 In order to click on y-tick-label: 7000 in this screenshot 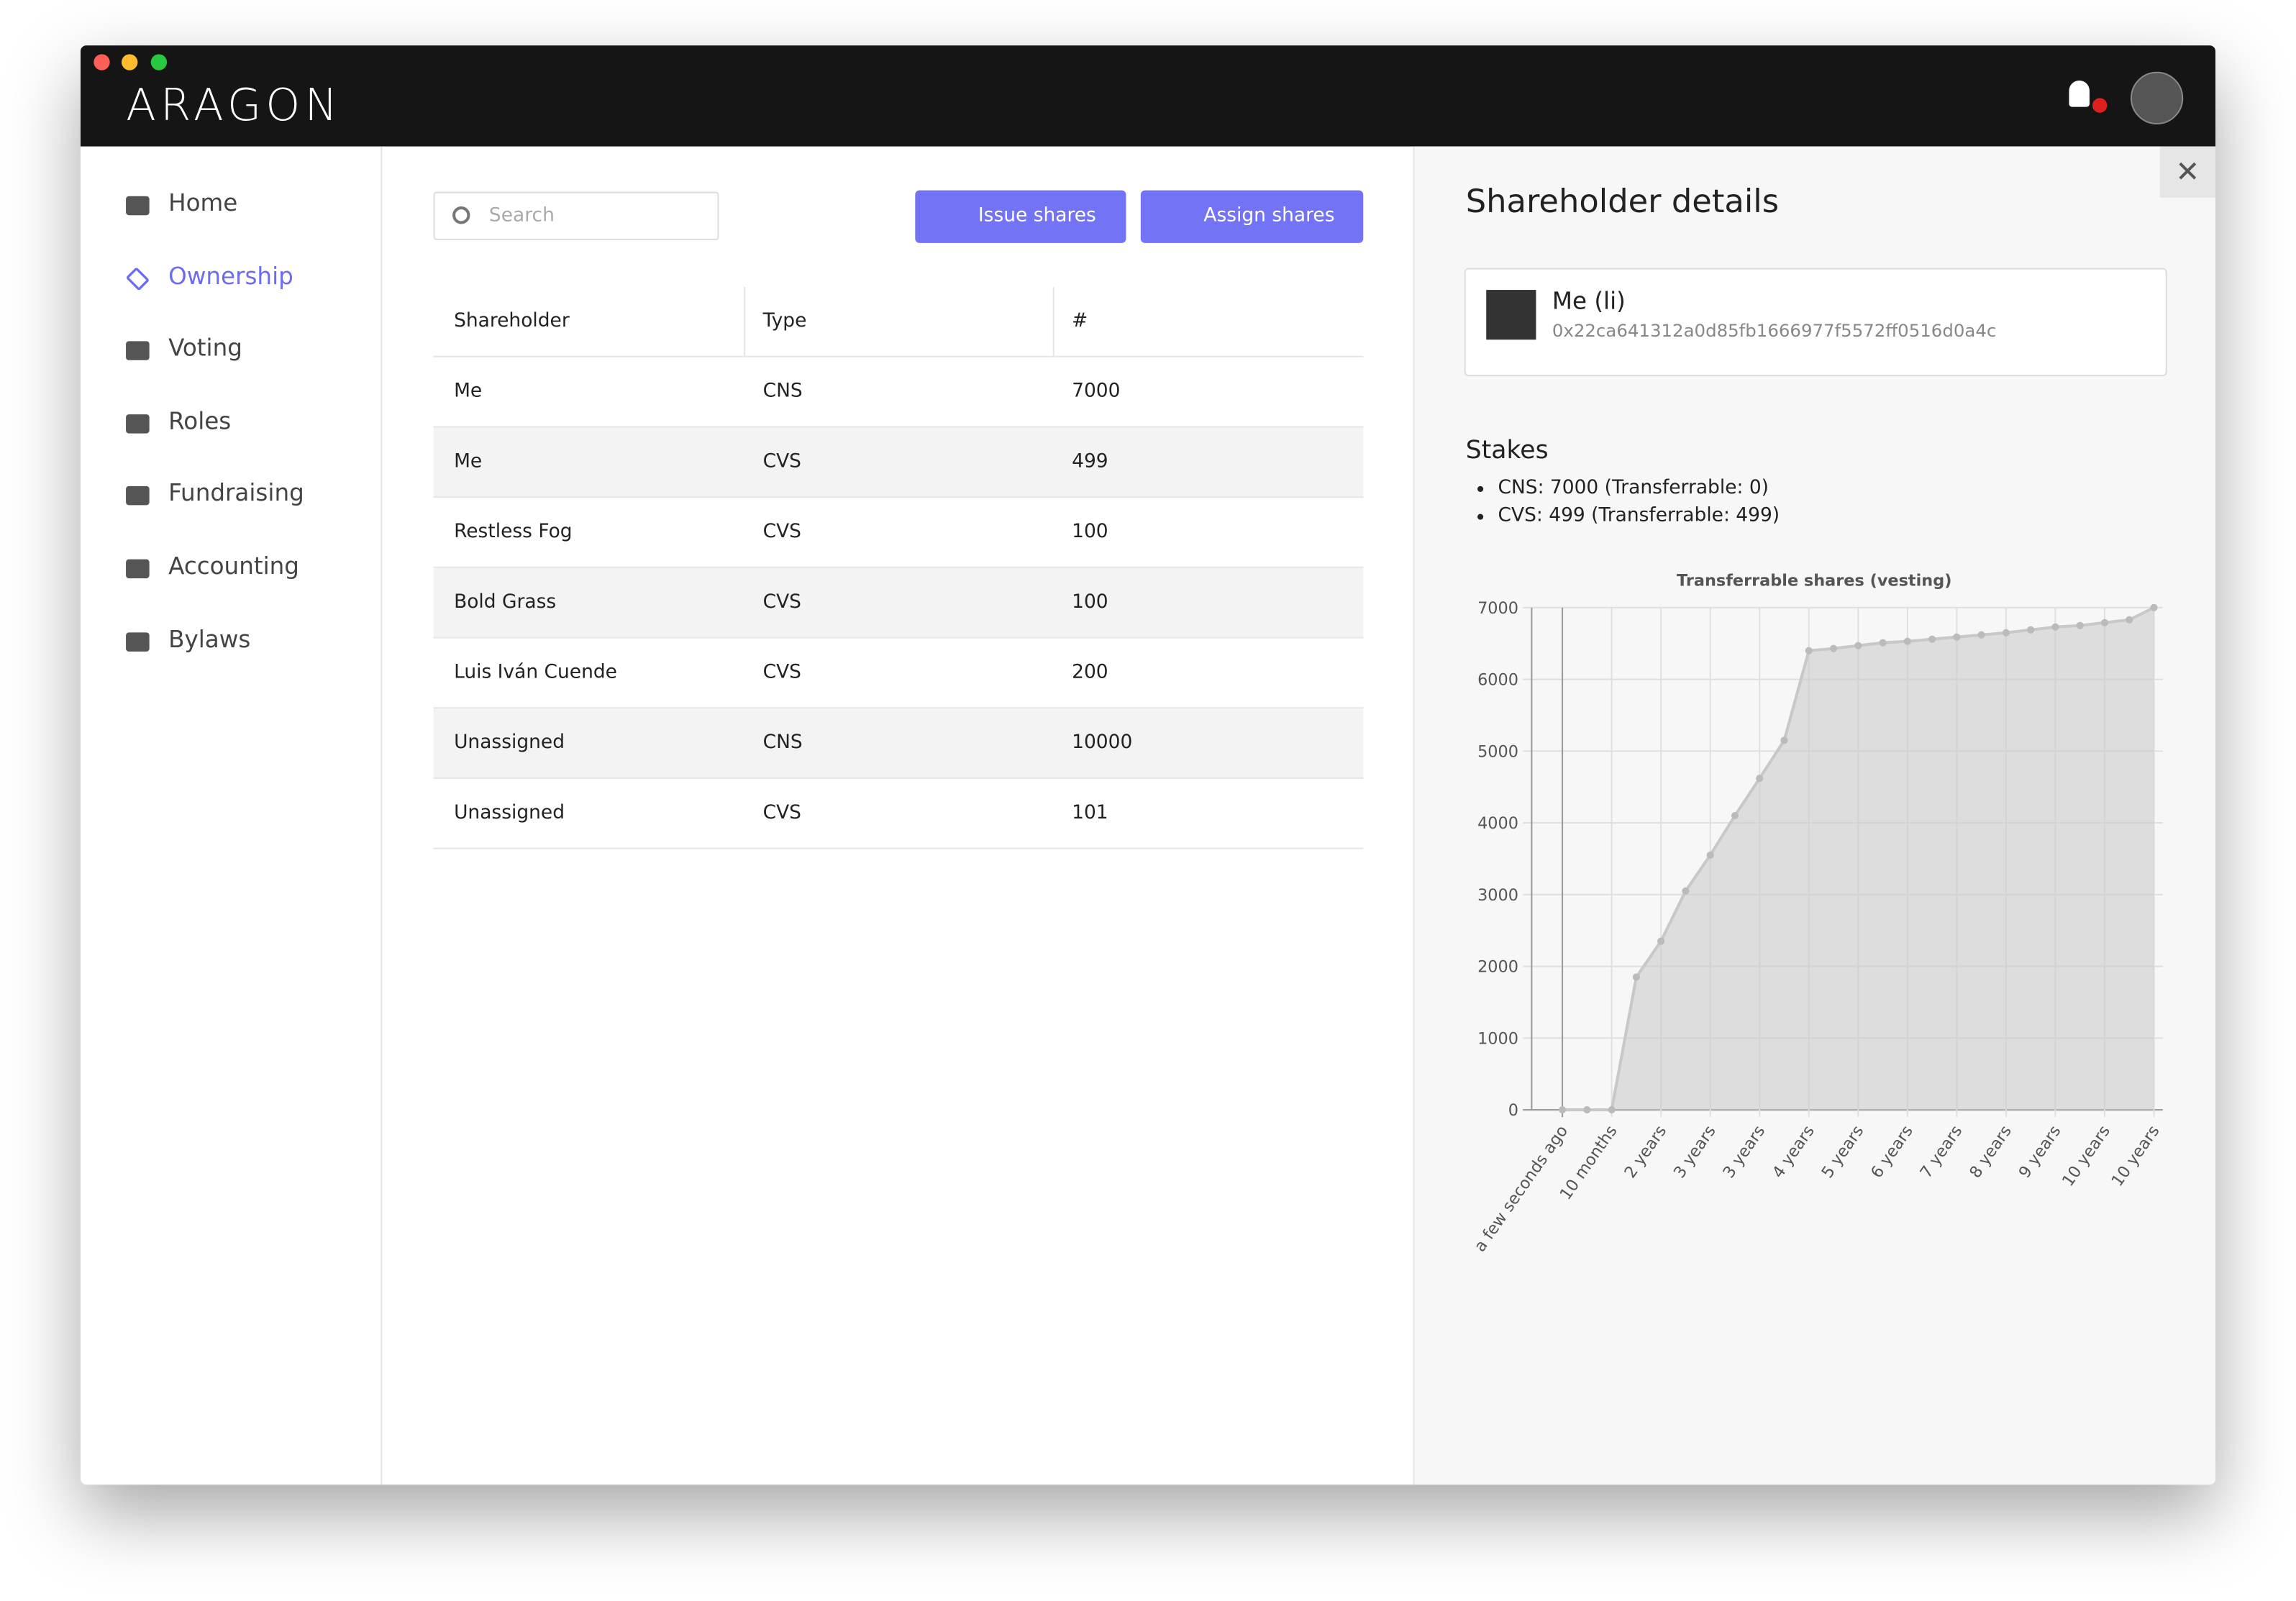, I will do `click(1497, 608)`.